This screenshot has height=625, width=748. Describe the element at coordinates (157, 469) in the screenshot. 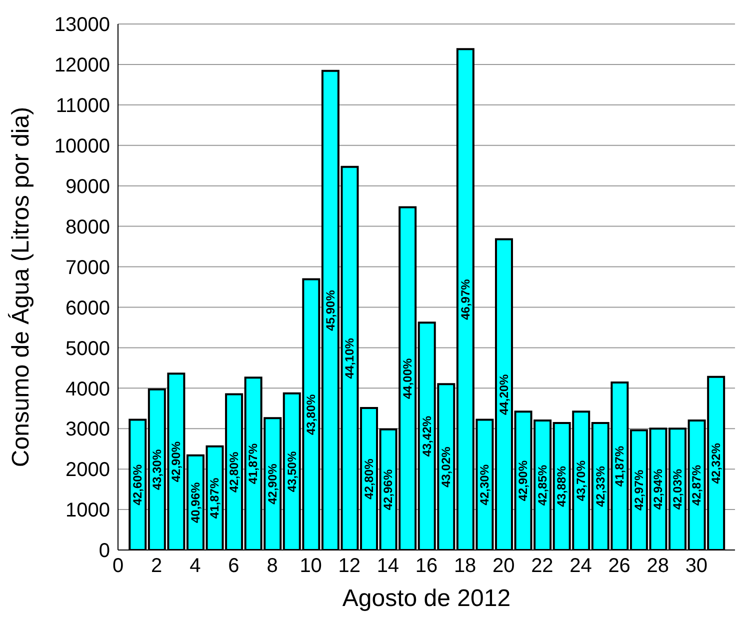

I see `annotation: 43,30%` at that location.